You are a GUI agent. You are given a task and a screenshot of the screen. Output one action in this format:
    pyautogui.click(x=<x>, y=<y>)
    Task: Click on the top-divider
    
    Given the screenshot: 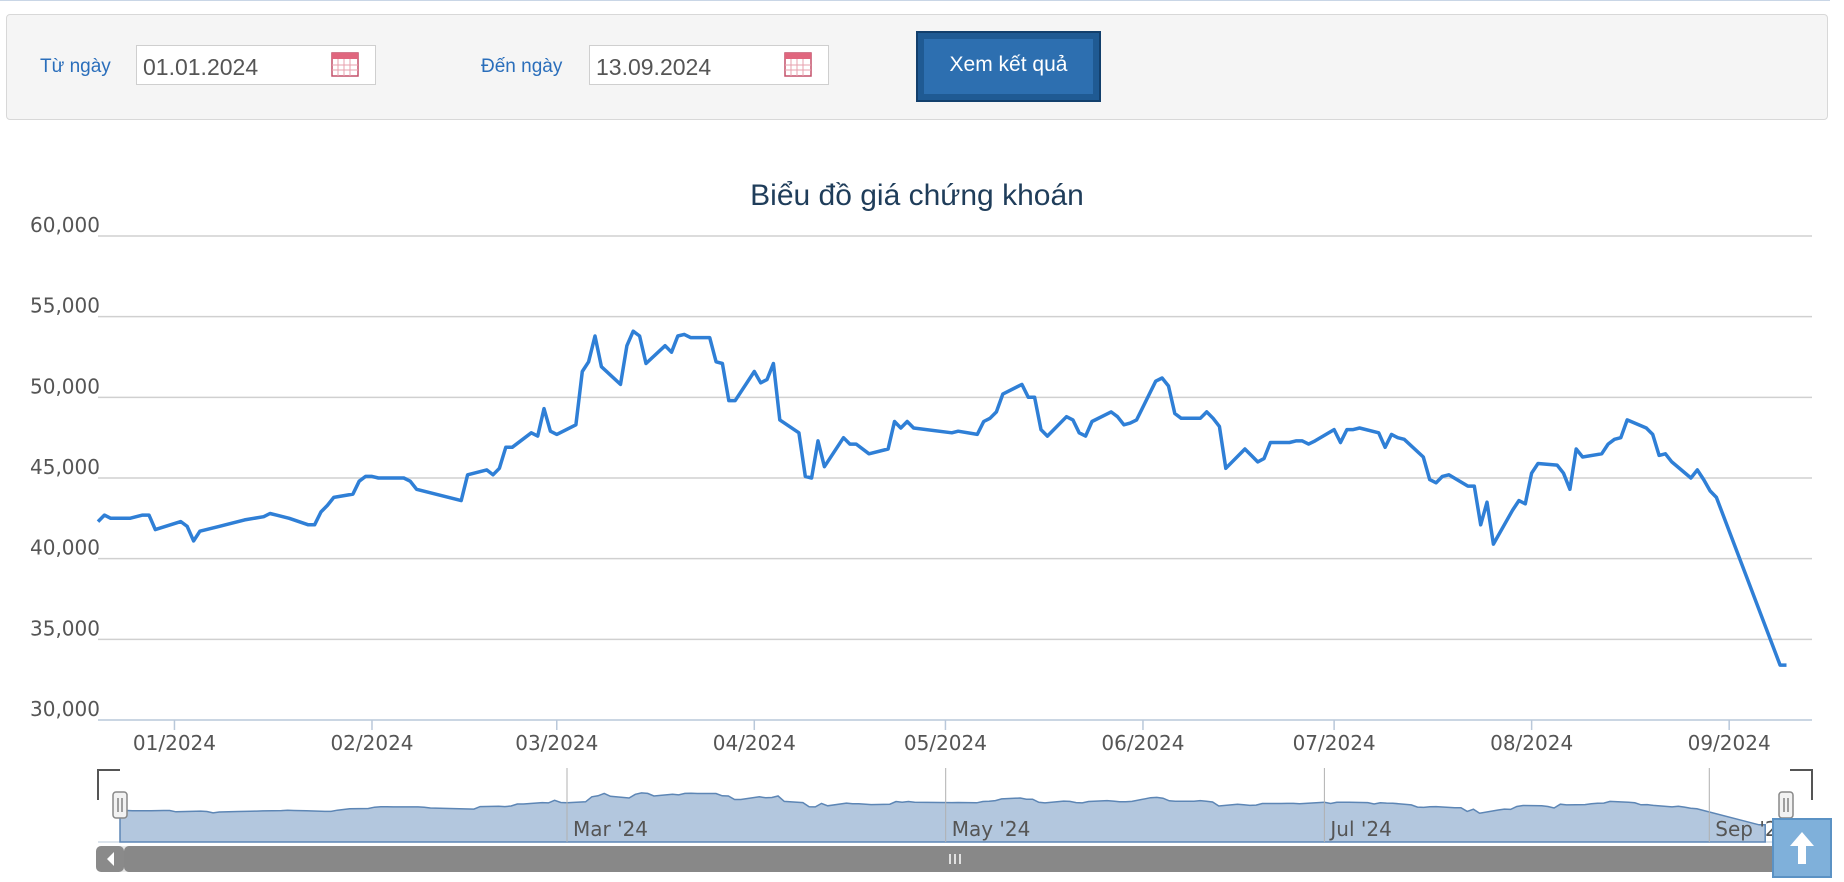 What is the action you would take?
    pyautogui.click(x=915, y=2)
    